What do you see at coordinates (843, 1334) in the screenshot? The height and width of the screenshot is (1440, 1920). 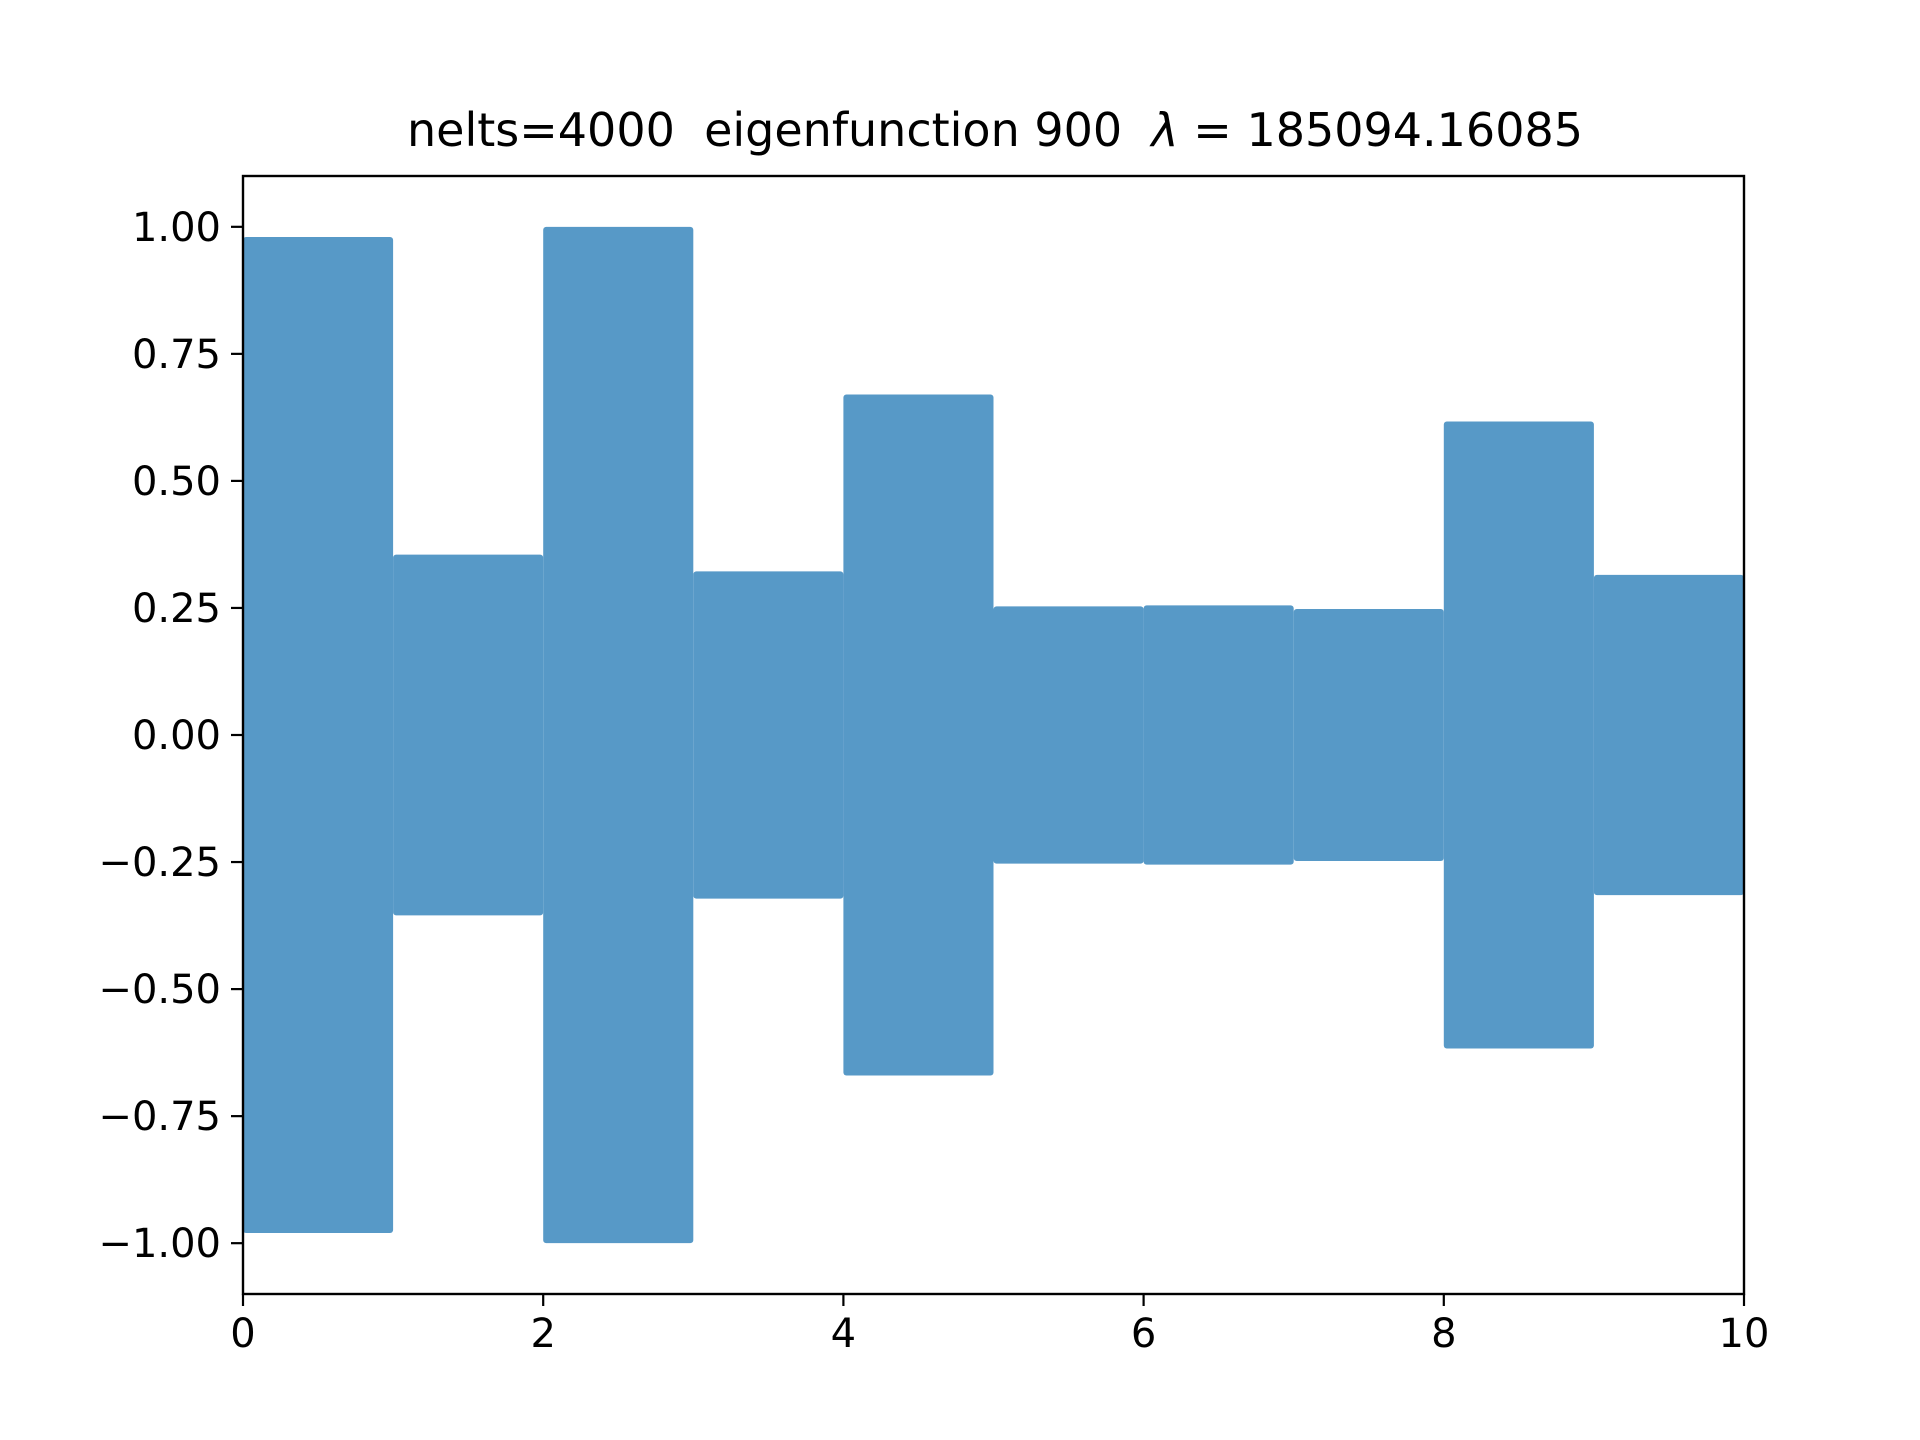 I see `x-tick-label: 4` at bounding box center [843, 1334].